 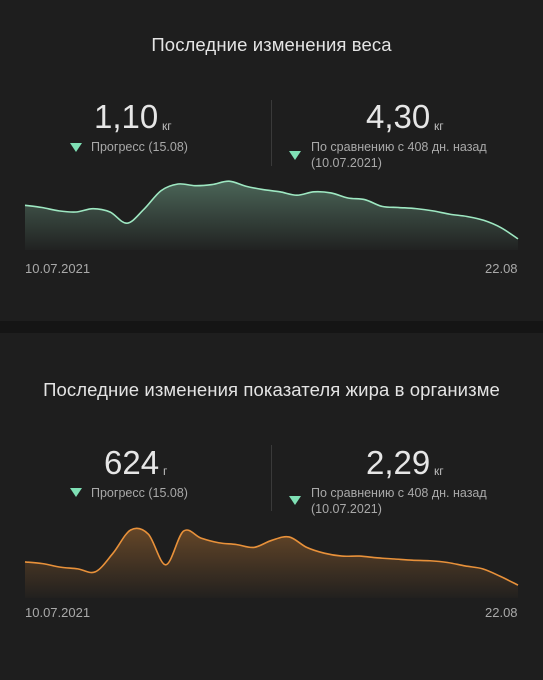 I want to click on weight-progress-label: Прогресс (15.08), so click(x=139, y=147).